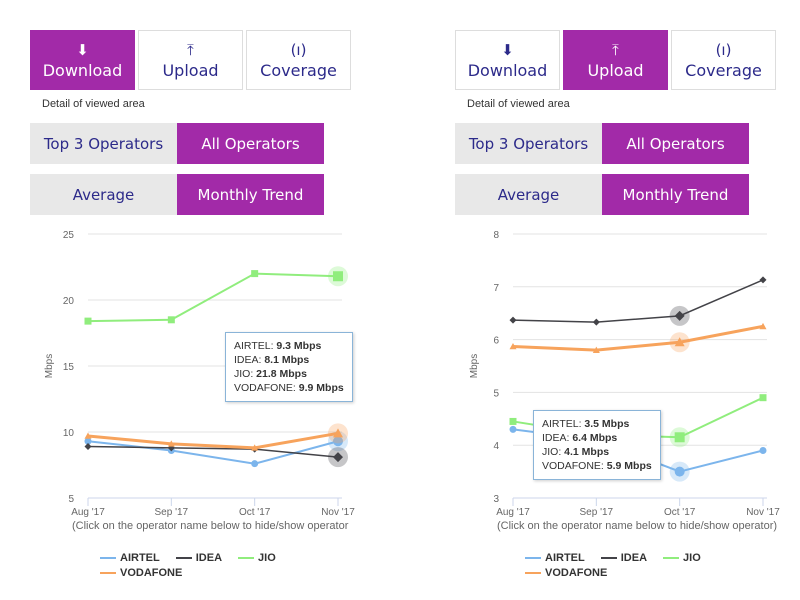  Describe the element at coordinates (151, 573) in the screenshot. I see `legend-label: VODAFONE` at that location.